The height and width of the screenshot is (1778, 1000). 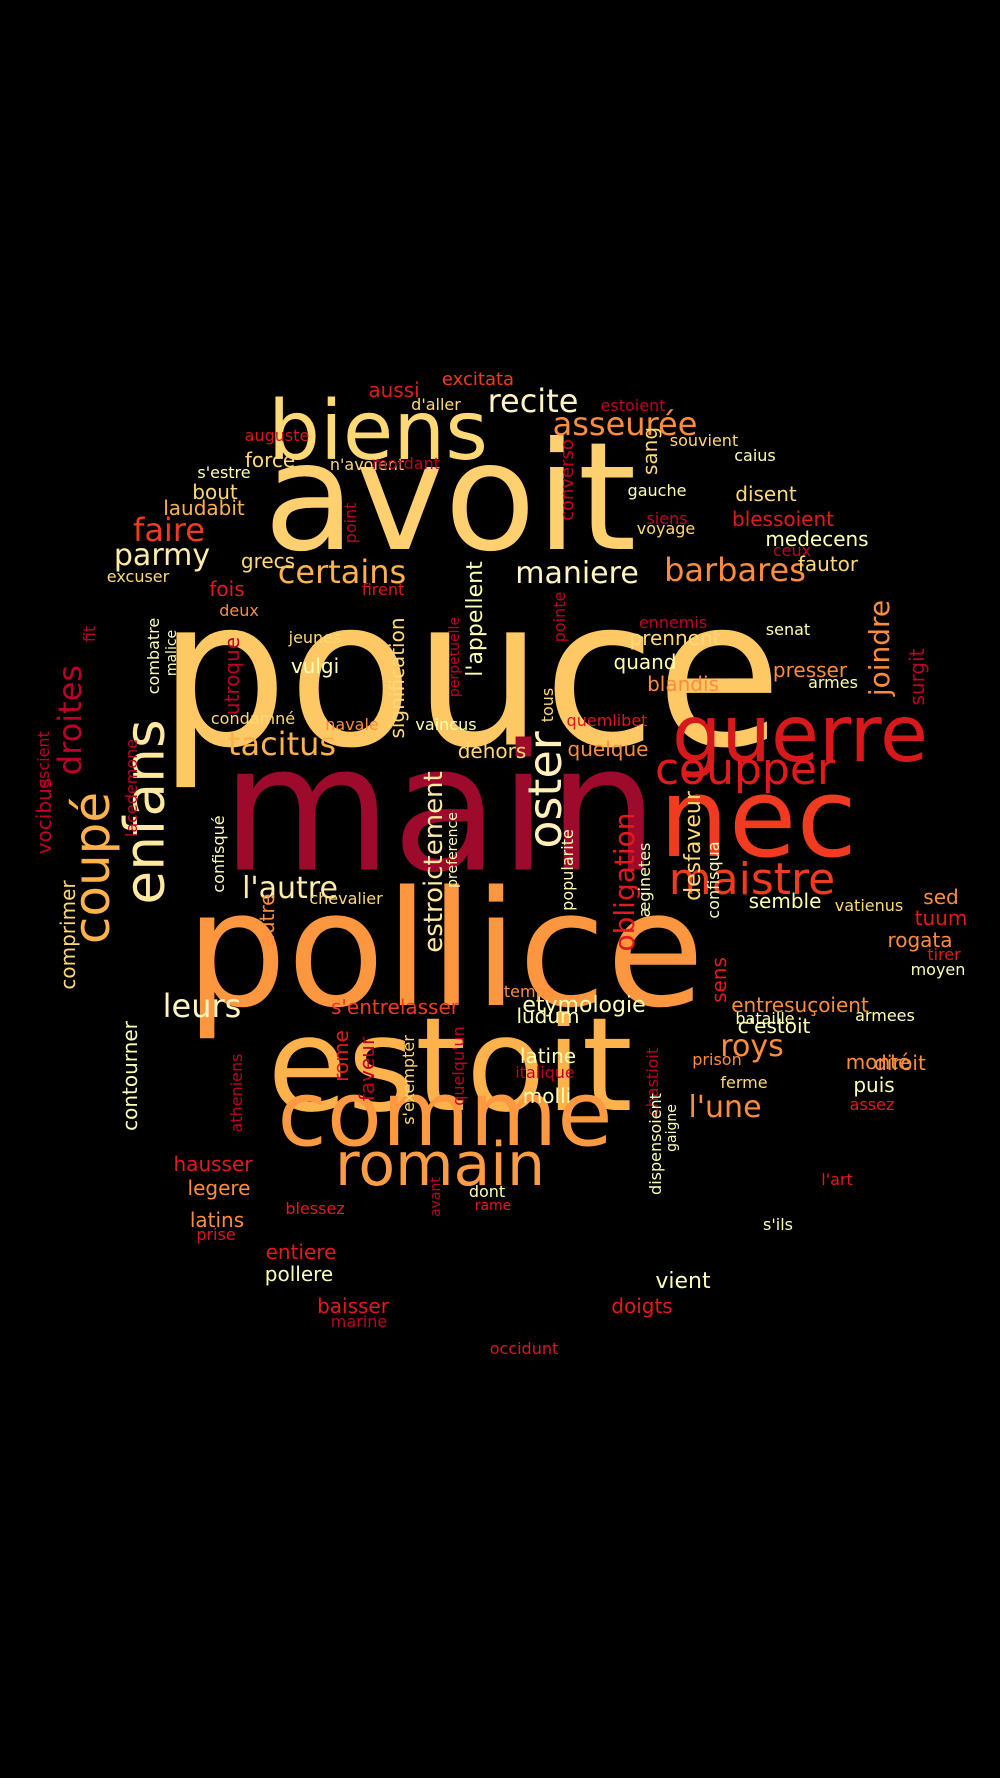 What do you see at coordinates (44, 816) in the screenshot?
I see `word-vocibus: vocibus` at bounding box center [44, 816].